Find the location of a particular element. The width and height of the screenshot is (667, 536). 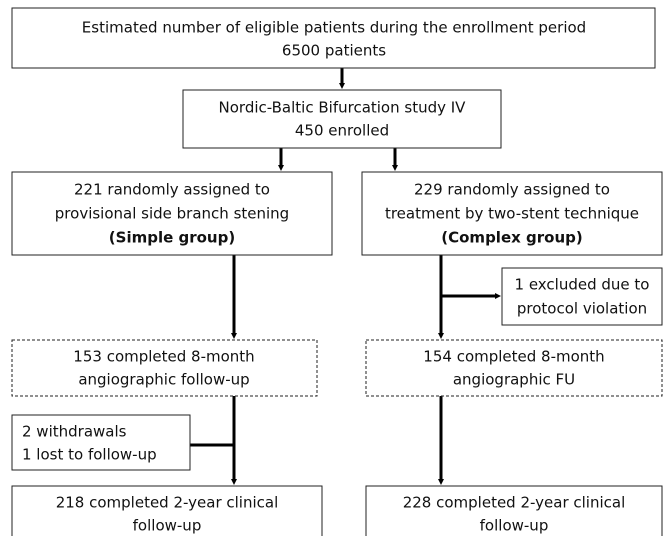

node-text: 450 enrolled is located at coordinates (342, 131).